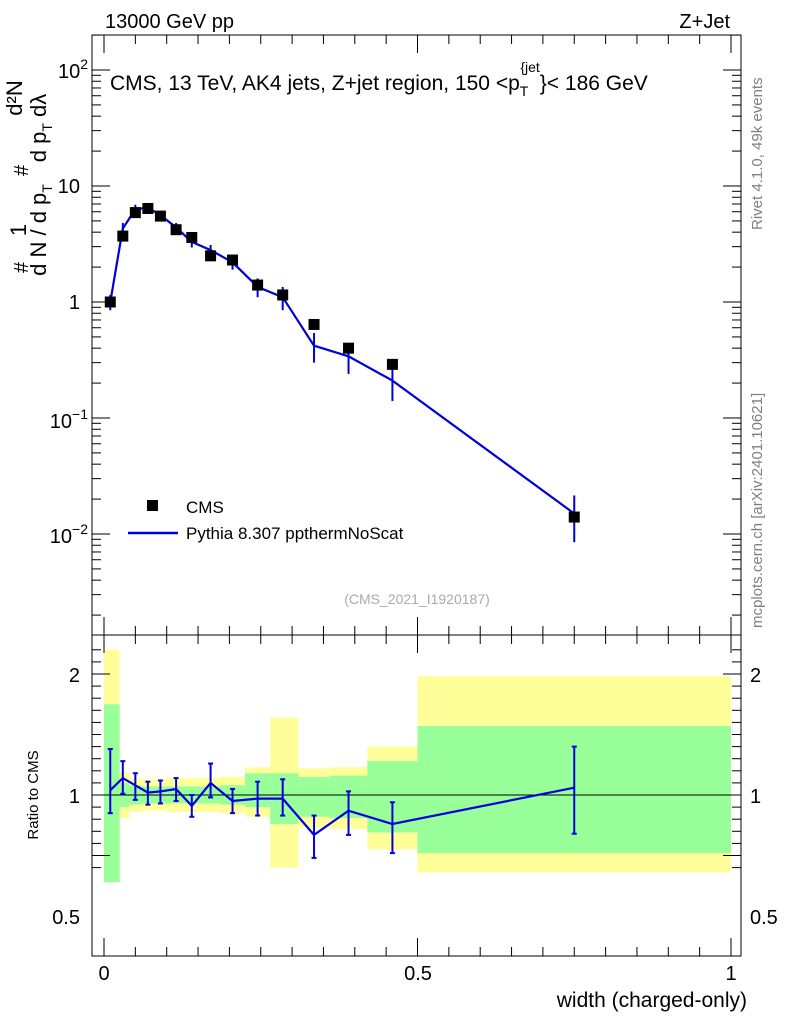  What do you see at coordinates (38, 105) in the screenshot?
I see `ylabel-dlambda: dλ` at bounding box center [38, 105].